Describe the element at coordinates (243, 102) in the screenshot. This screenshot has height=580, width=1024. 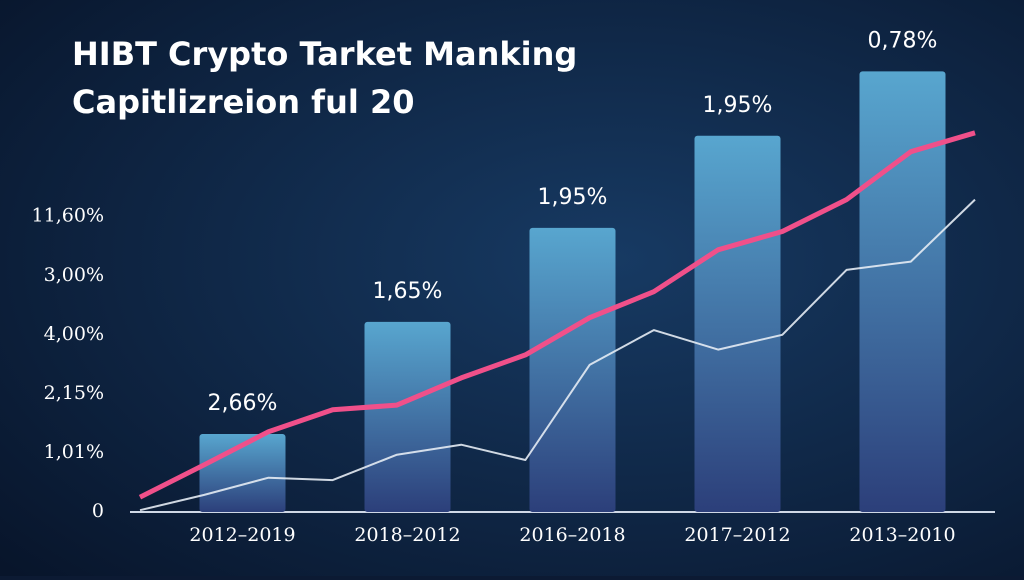
I see `chart-subtitle: Capitlizreion ful 20` at that location.